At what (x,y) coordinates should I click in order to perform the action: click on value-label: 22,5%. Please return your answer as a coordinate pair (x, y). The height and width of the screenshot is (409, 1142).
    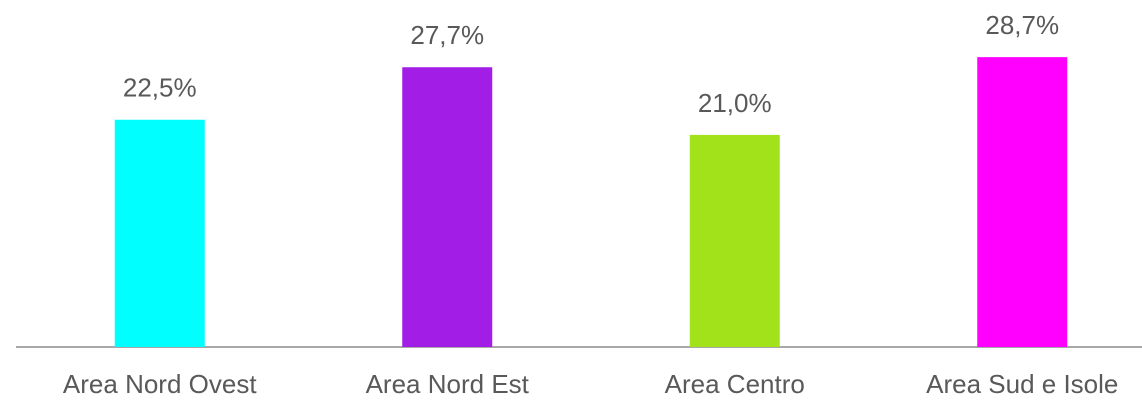
    Looking at the image, I should click on (160, 88).